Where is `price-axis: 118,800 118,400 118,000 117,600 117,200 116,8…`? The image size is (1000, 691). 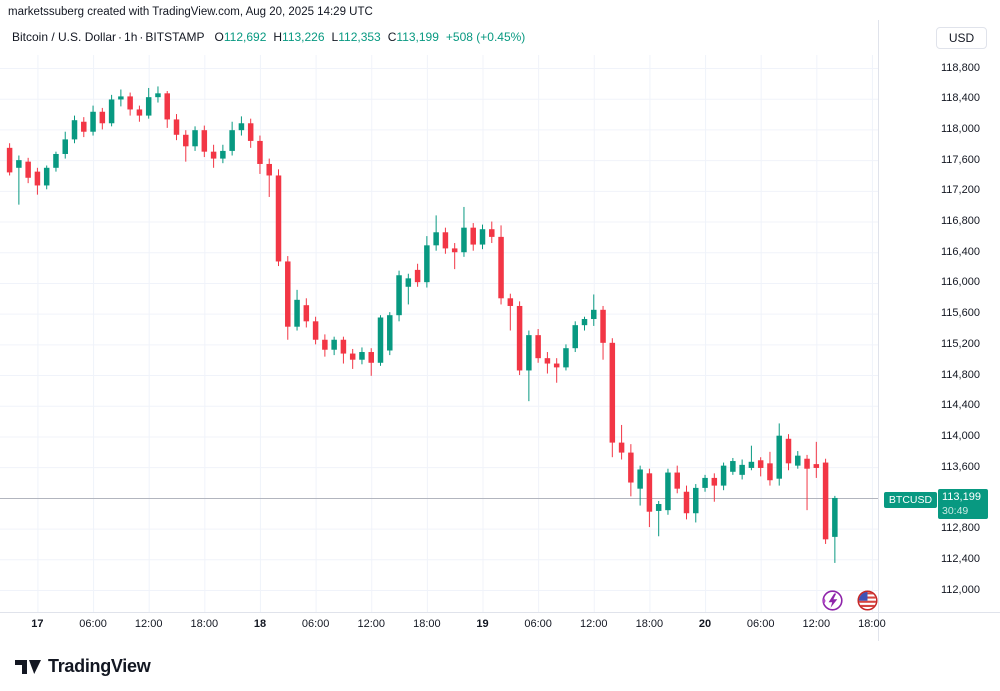
price-axis: 118,800 118,400 118,000 117,600 117,200 116,8… is located at coordinates (939, 320).